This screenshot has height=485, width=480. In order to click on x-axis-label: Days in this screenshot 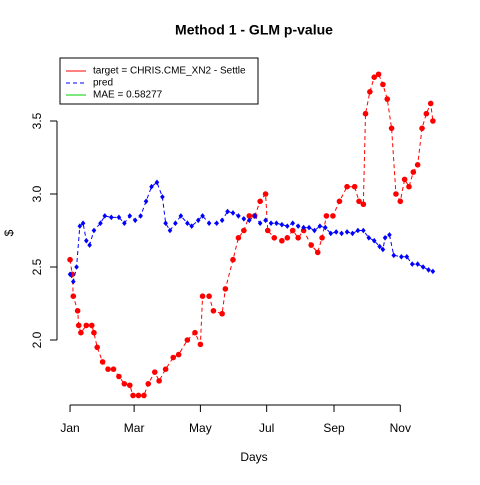, I will do `click(253, 457)`.